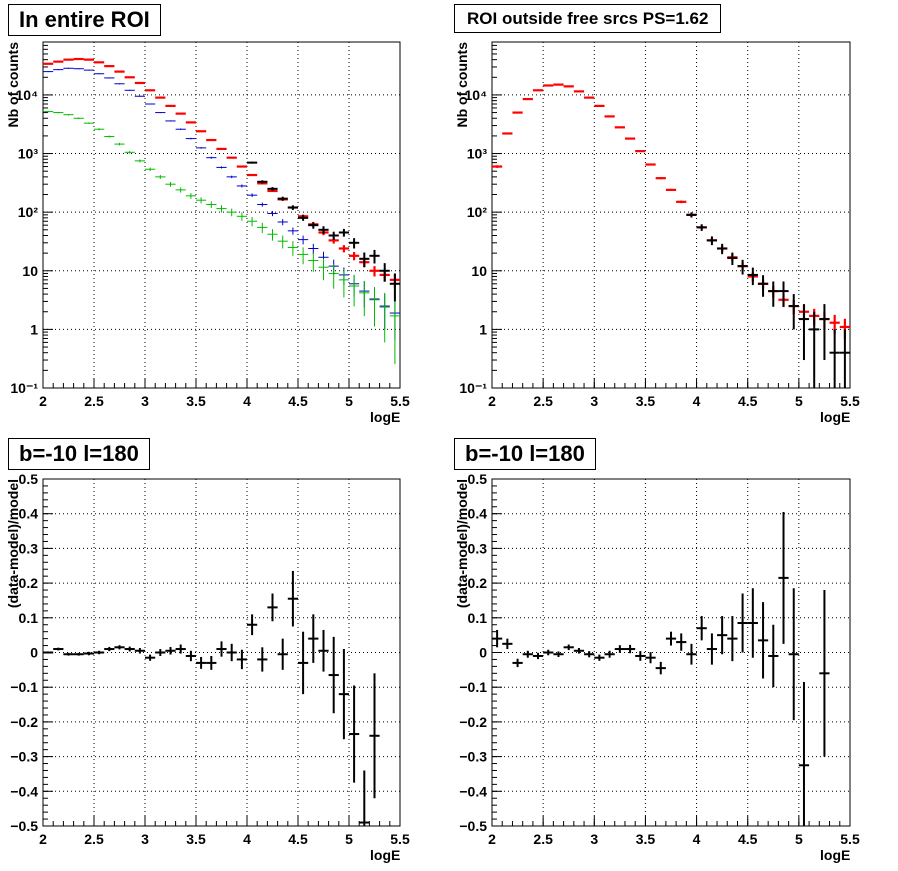  Describe the element at coordinates (247, 401) in the screenshot. I see `x-tick-label: 4` at that location.